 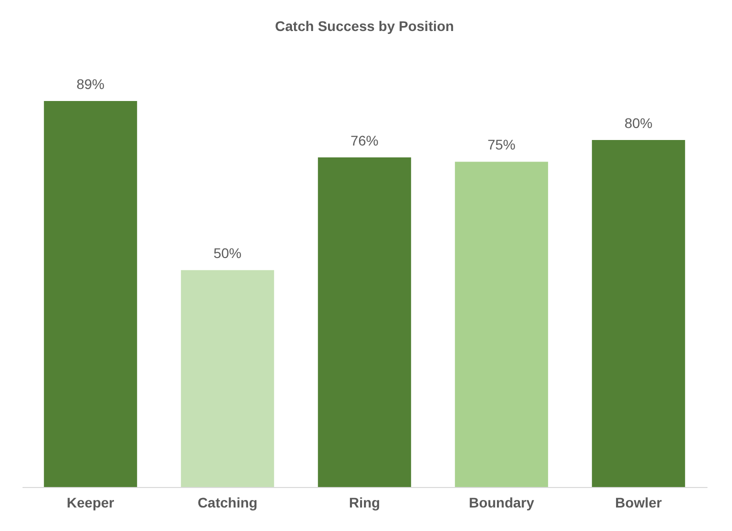 What do you see at coordinates (638, 502) in the screenshot?
I see `x-tick-label: Bowler` at bounding box center [638, 502].